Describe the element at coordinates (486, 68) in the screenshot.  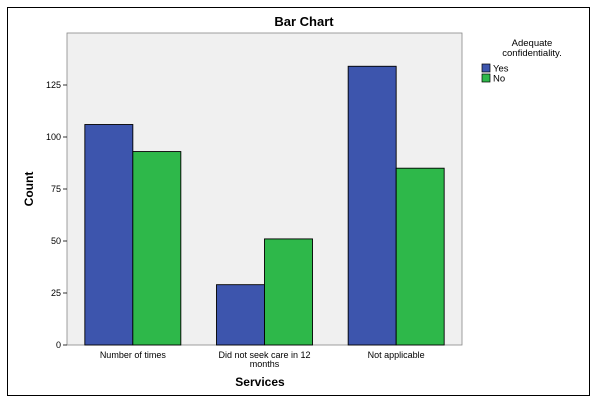
I see `legend-swatch-yes` at that location.